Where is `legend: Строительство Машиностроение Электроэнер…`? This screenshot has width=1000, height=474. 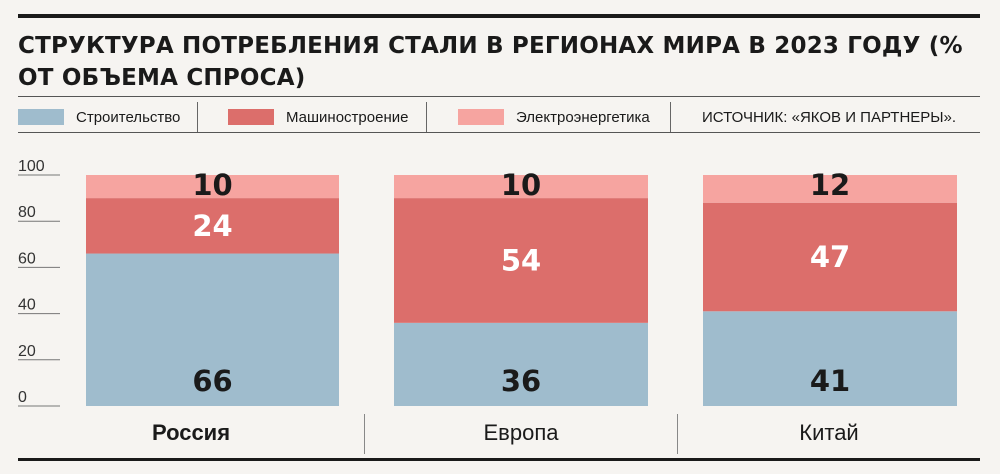 legend: Строительство Машиностроение Электроэнер… is located at coordinates (499, 117).